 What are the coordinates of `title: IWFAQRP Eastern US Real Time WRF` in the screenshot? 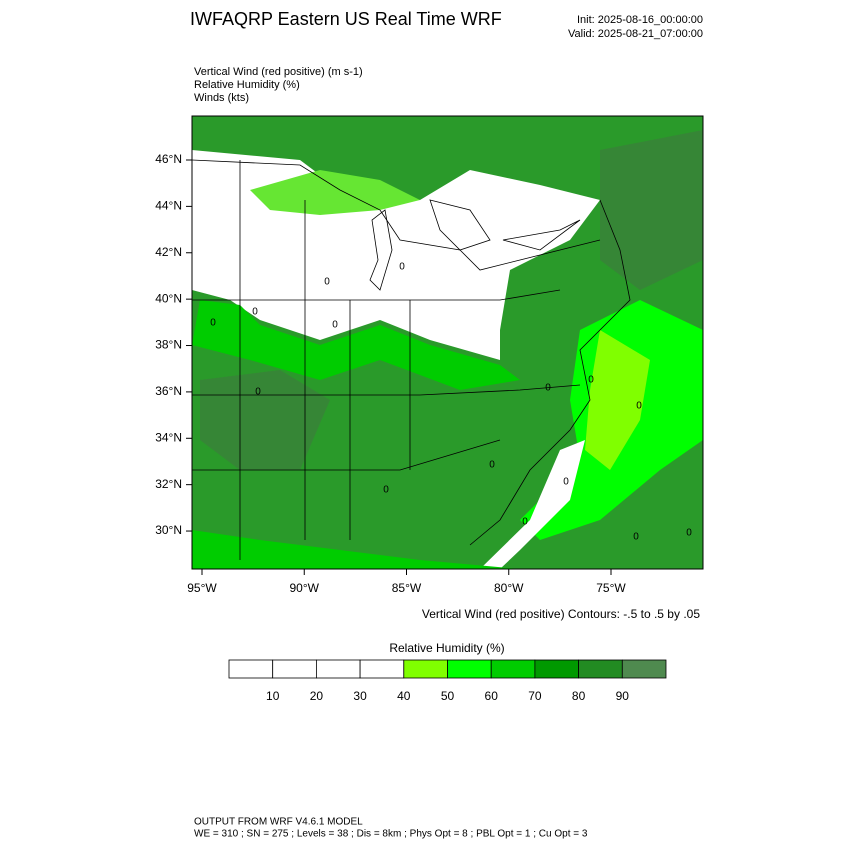 It's located at (346, 19).